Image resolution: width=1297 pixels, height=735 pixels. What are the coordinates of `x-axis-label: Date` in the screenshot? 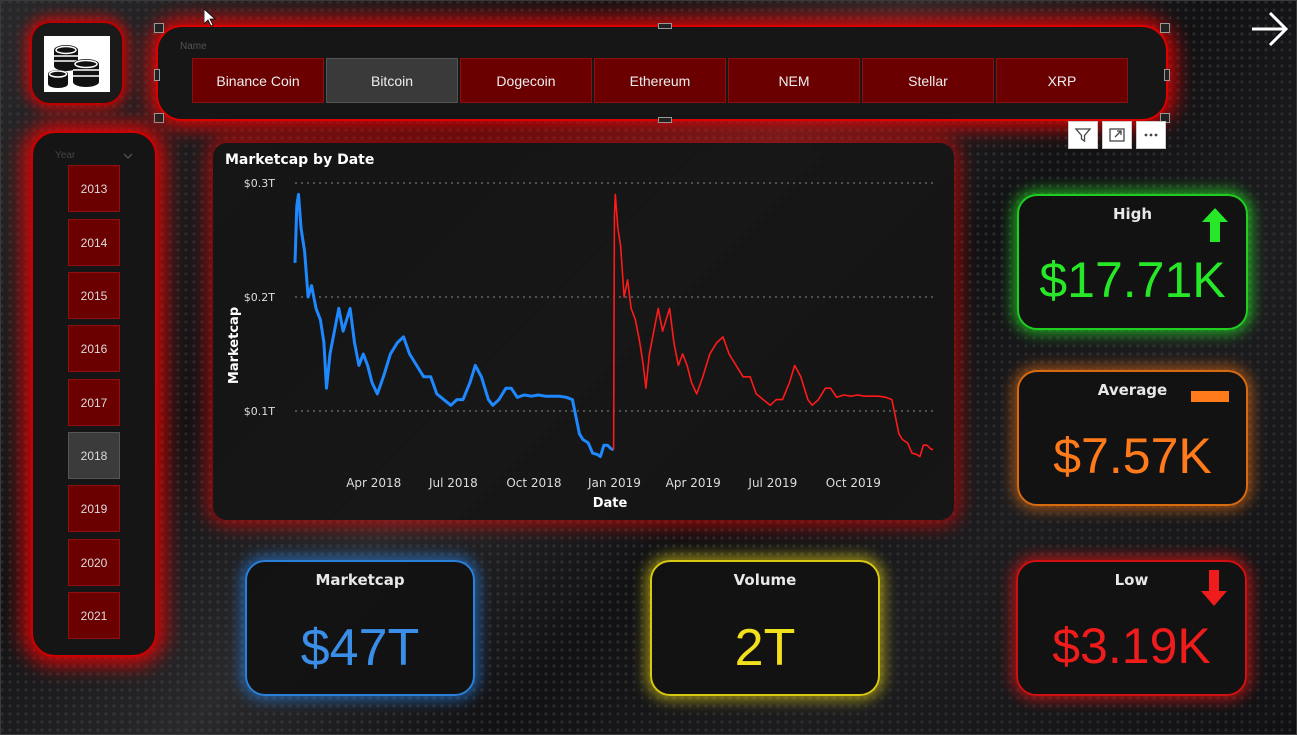 It's located at (610, 503).